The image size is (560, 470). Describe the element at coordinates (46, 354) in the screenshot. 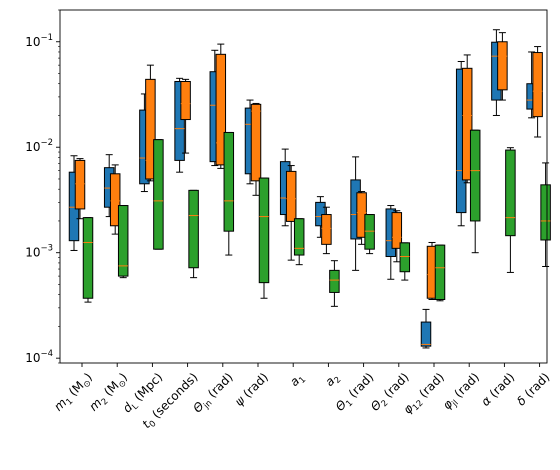

I see `y-tick-exponent: −4` at that location.